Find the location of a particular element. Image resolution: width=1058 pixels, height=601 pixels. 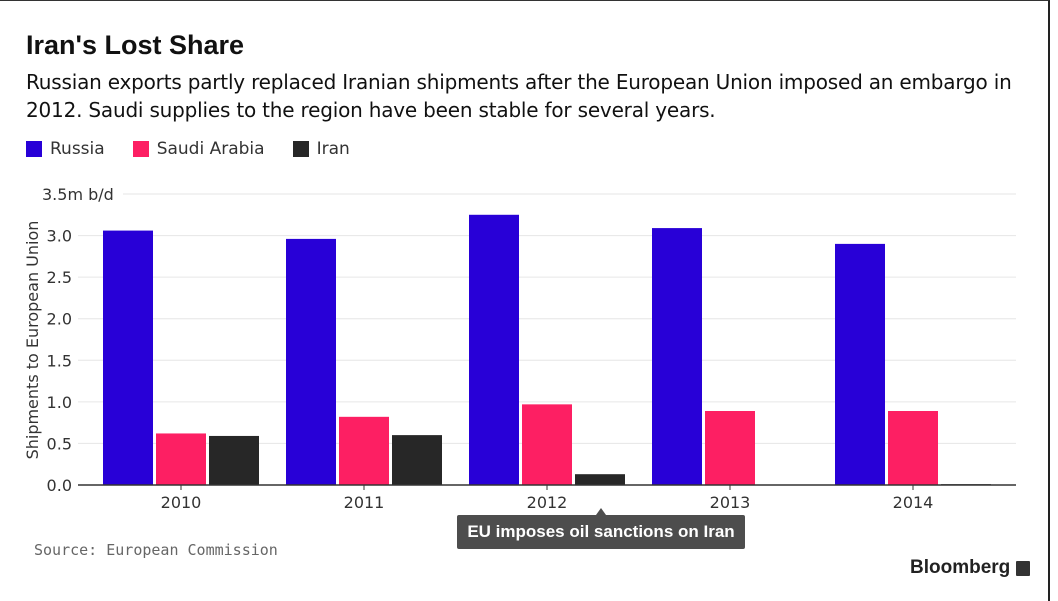

chart-title: Iran's Lost Share is located at coordinates (135, 45).